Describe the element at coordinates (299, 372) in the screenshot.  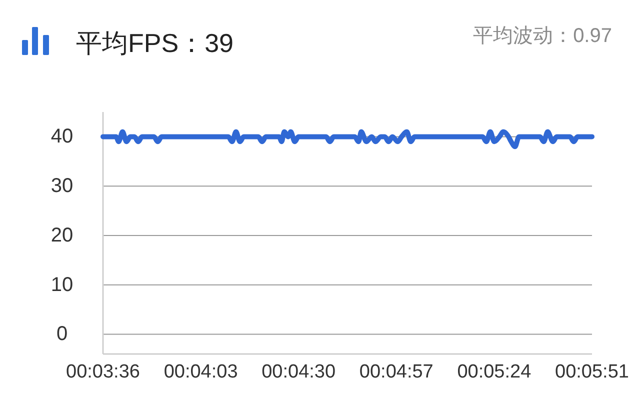
I see `x-tick-label: 00:04:30` at that location.